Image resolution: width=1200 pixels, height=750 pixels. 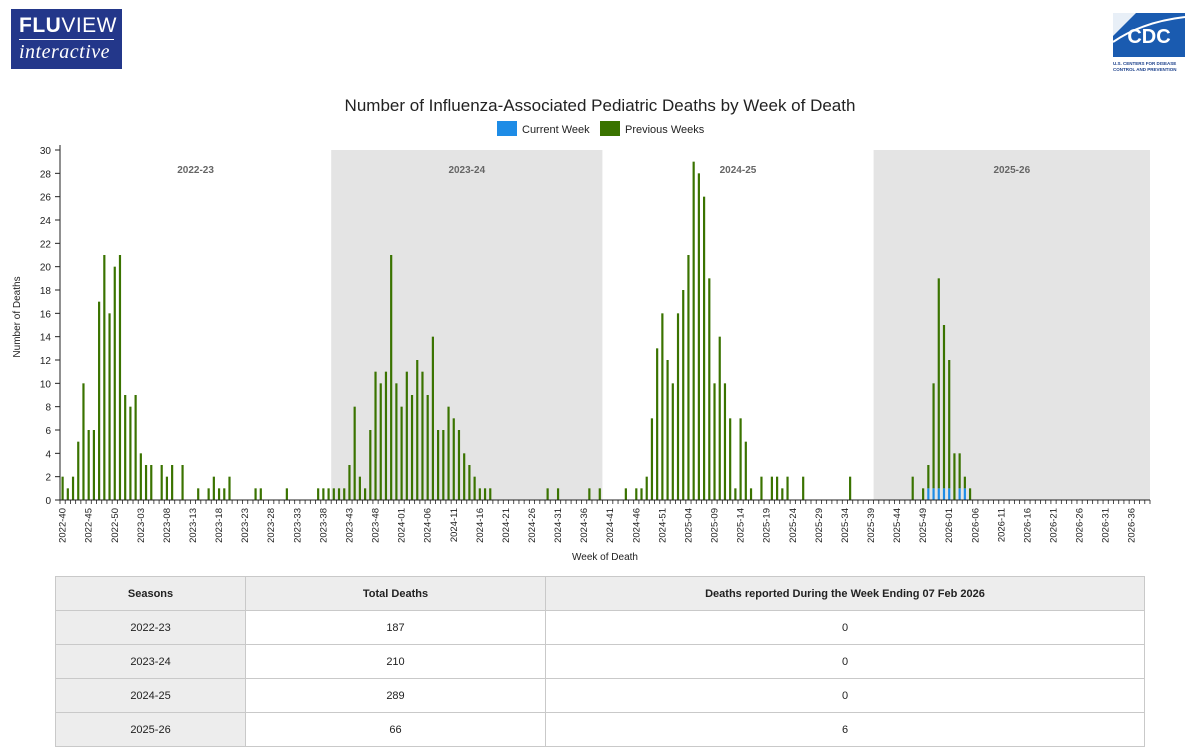 What do you see at coordinates (665, 130) in the screenshot?
I see `legend-label-previous: Previous Weeks` at bounding box center [665, 130].